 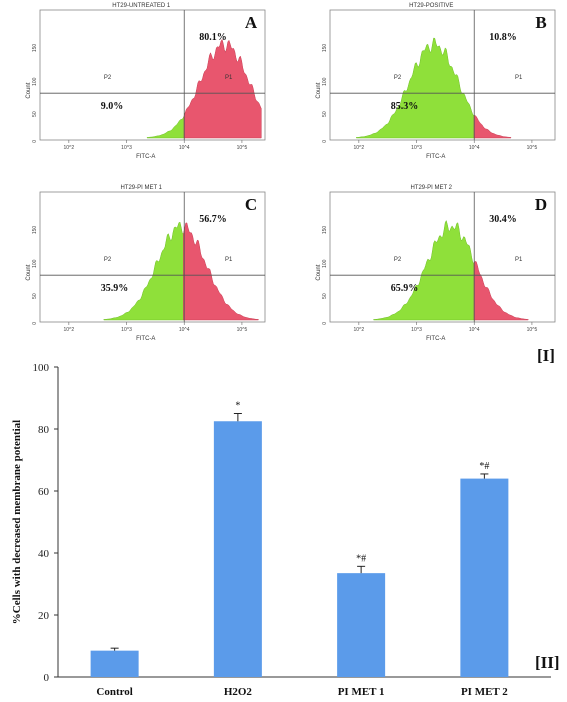 I want to click on bar-y-tick-label: 80, so click(x=44, y=430).